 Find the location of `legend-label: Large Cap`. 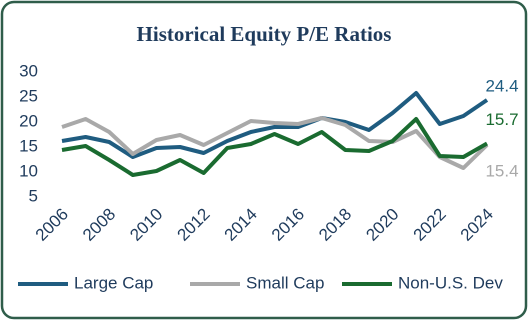

legend-label: Large Cap is located at coordinates (113, 282).